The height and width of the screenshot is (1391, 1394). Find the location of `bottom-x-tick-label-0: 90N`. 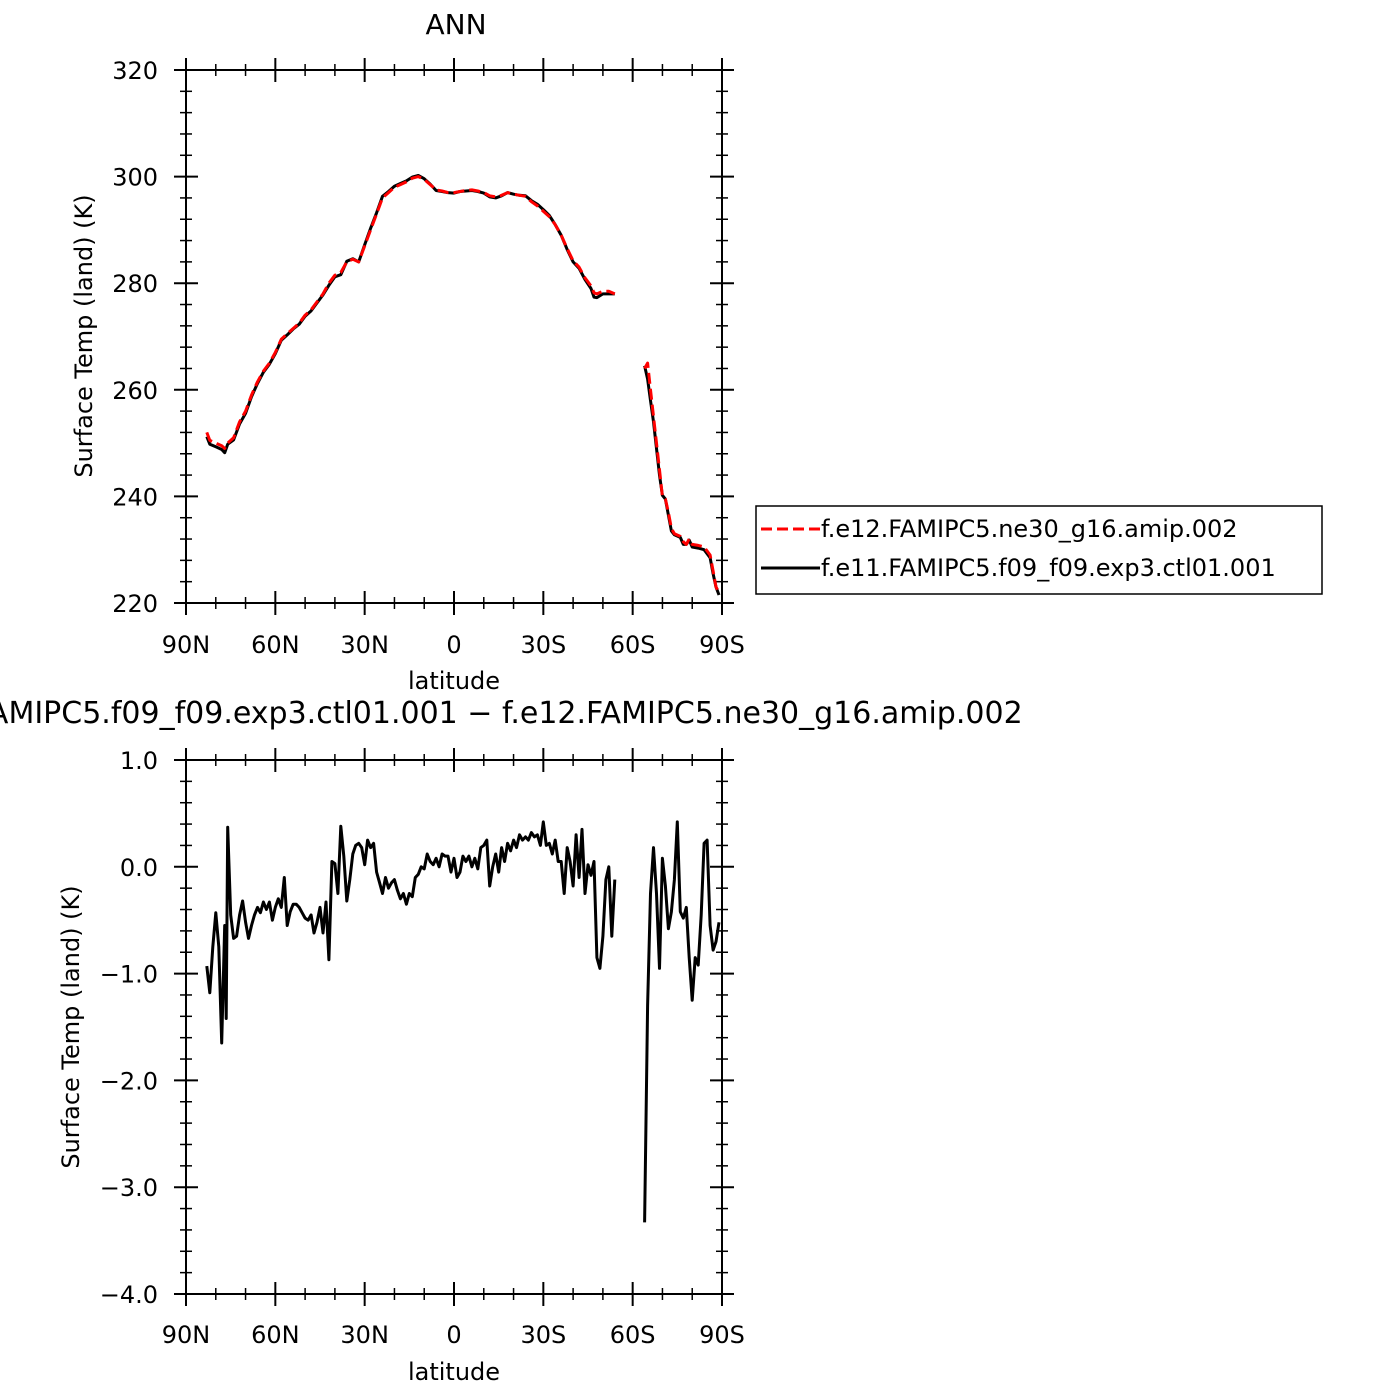

bottom-x-tick-label-0: 90N is located at coordinates (186, 1335).